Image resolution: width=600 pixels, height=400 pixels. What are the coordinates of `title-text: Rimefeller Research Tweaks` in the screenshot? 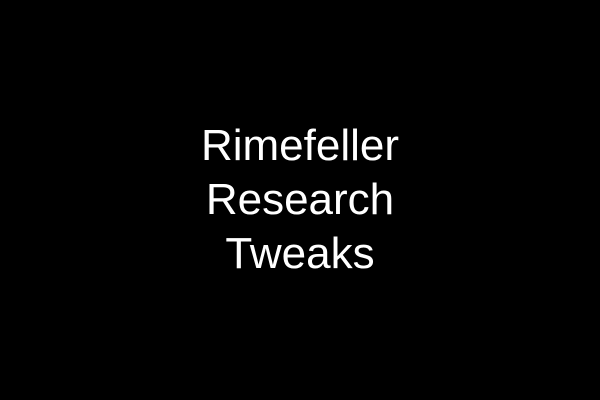 It's located at (300, 200).